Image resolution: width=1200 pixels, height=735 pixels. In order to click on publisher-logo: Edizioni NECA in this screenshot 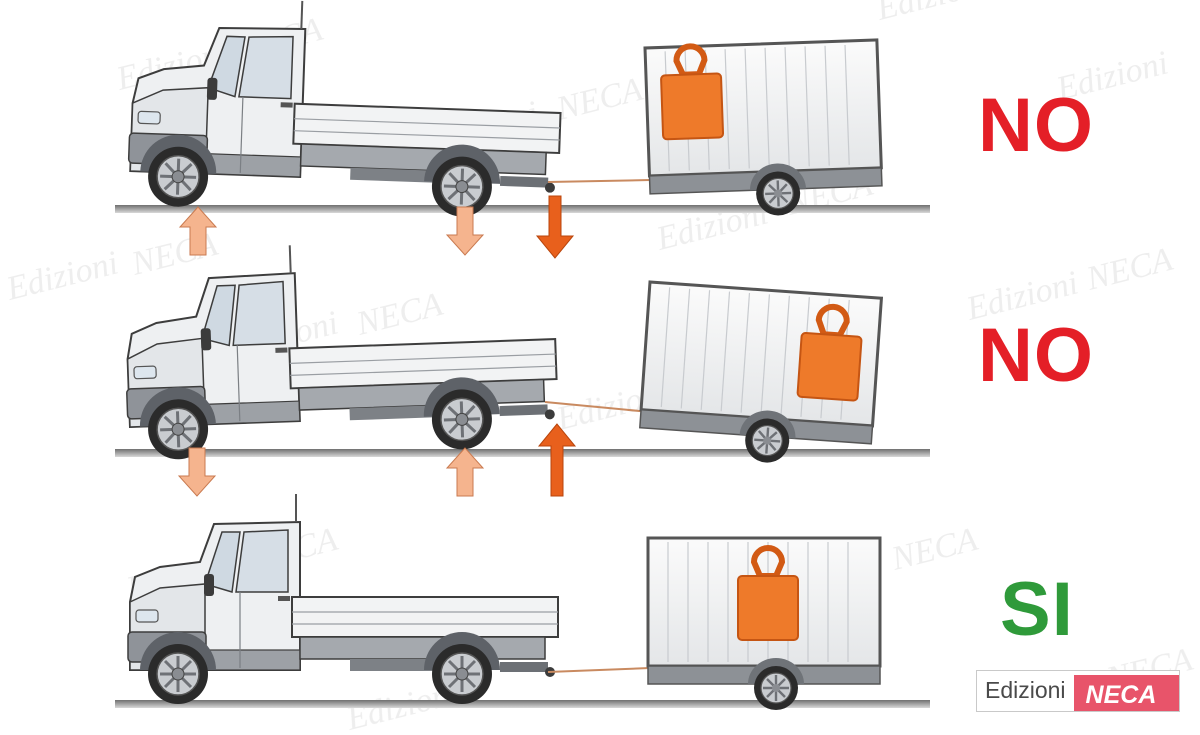, I will do `click(1078, 691)`.